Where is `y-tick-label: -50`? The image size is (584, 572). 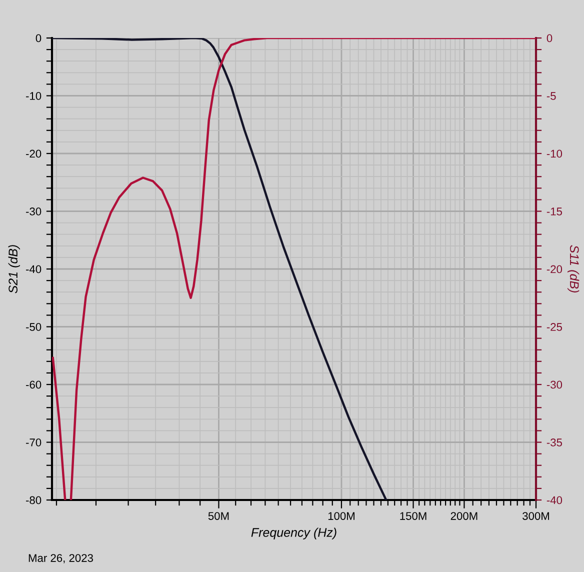 y-tick-label: -50 is located at coordinates (34, 327).